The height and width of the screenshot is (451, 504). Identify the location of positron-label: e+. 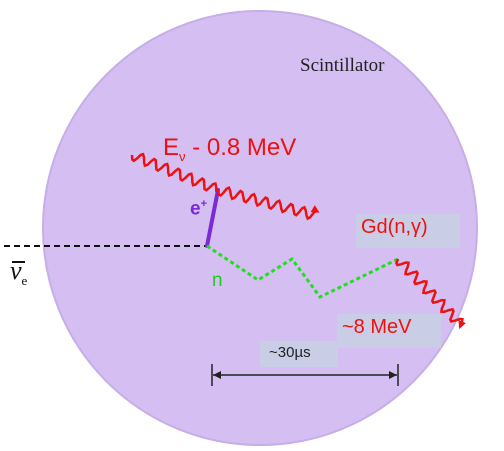
(198, 209).